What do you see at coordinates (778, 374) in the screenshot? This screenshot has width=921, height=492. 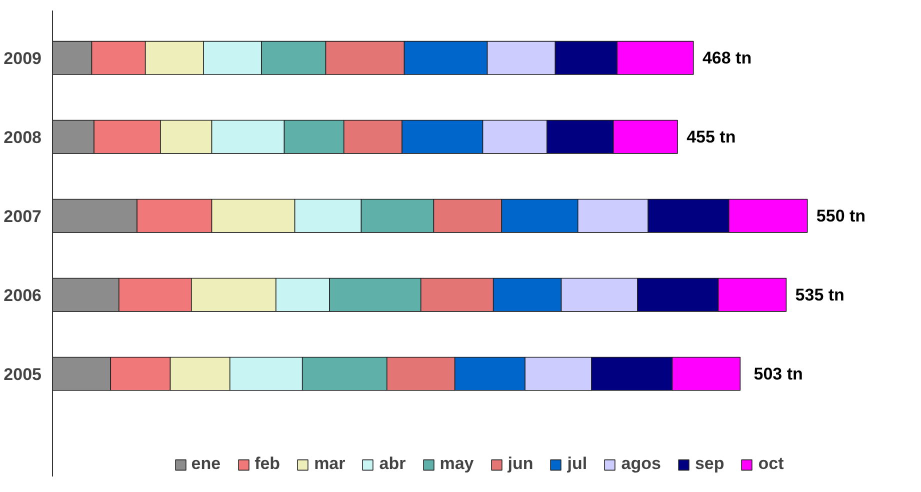 I see `annotation: 503 tn` at bounding box center [778, 374].